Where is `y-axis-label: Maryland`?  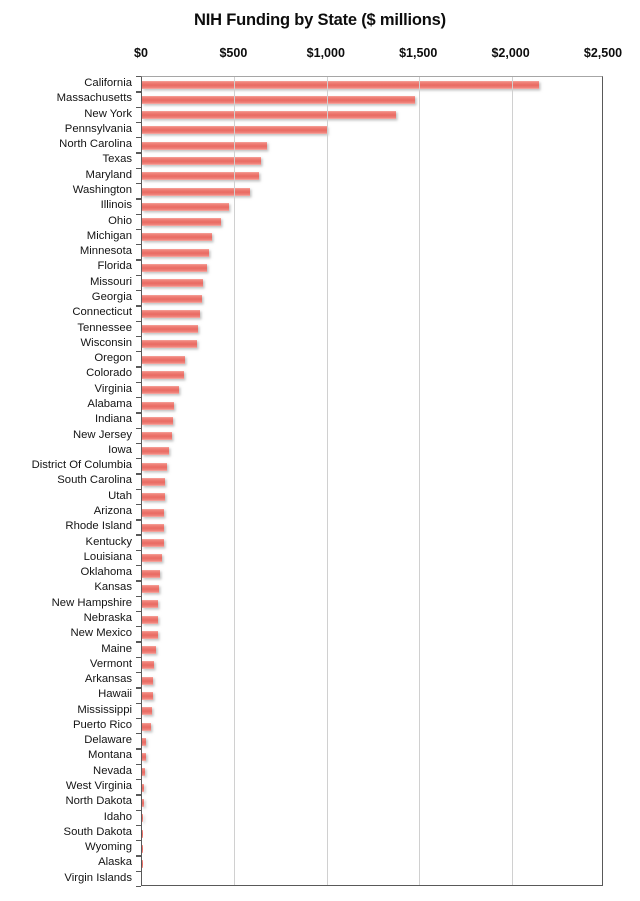 y-axis-label: Maryland is located at coordinates (108, 174).